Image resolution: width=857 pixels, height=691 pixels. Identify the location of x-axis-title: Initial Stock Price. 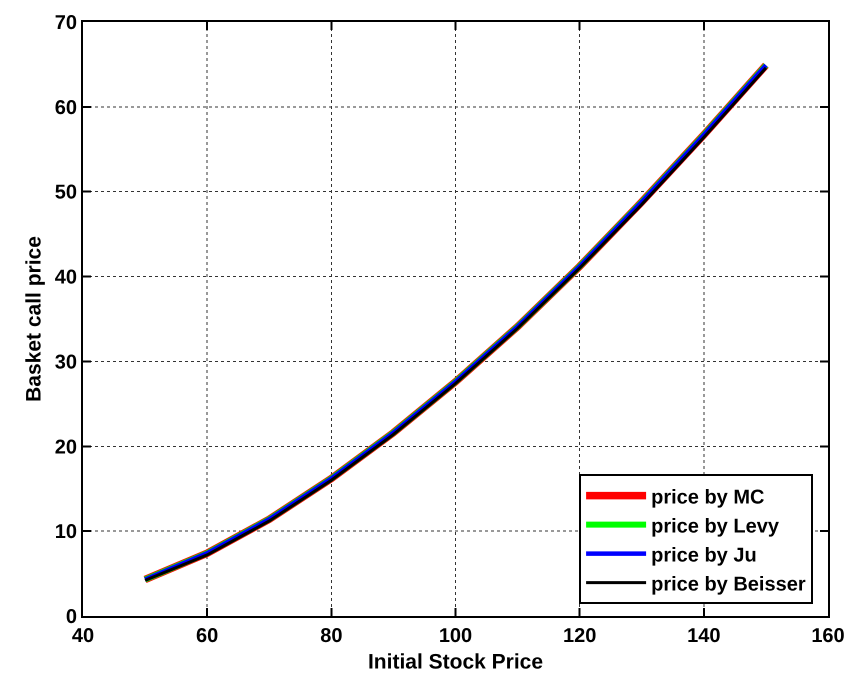
(456, 662).